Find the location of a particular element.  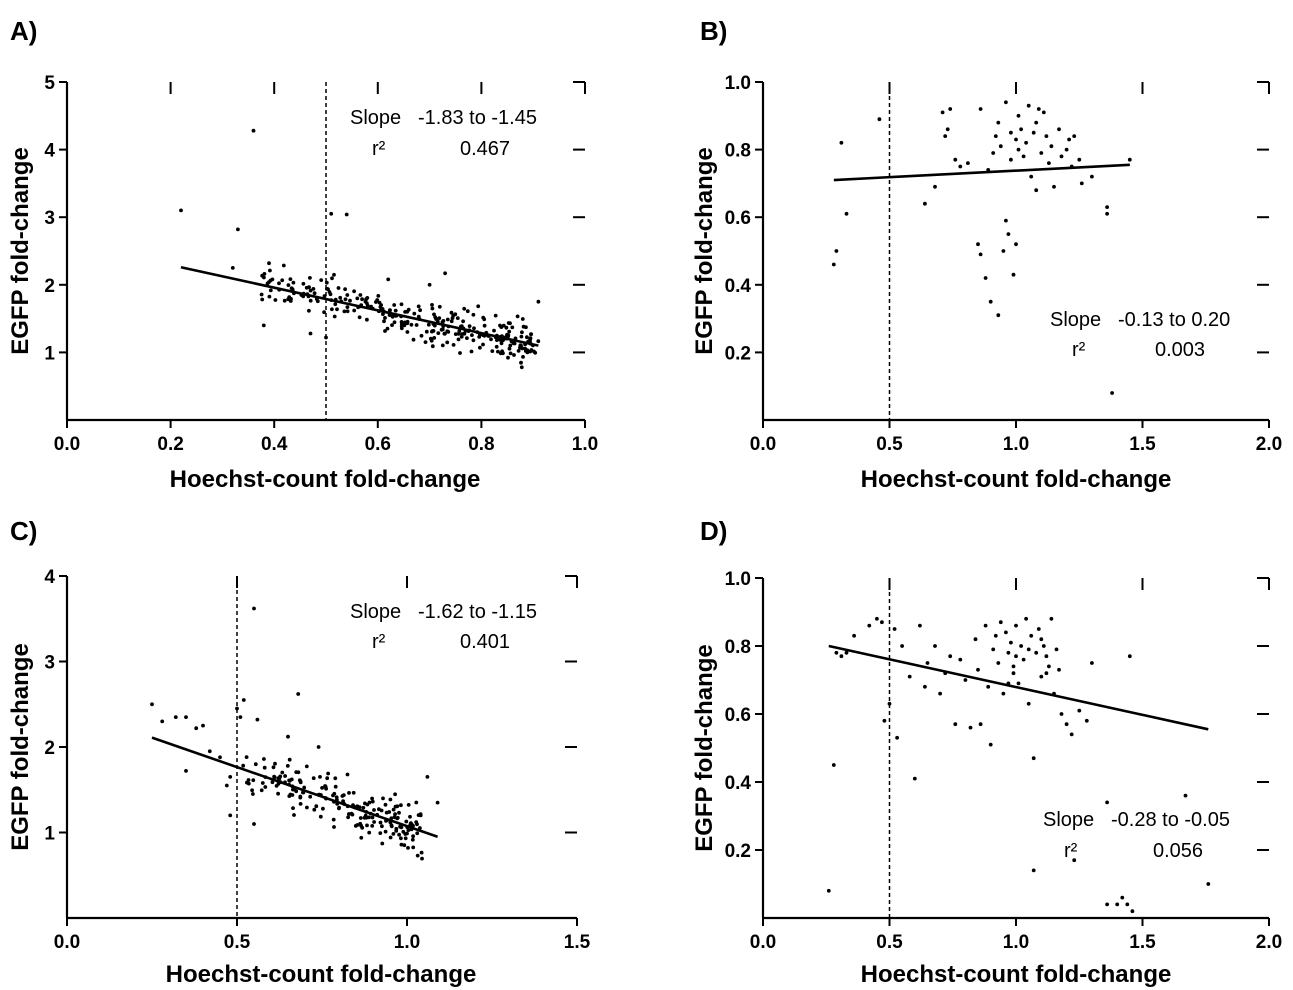

panel-letter: A) is located at coordinates (23, 31).